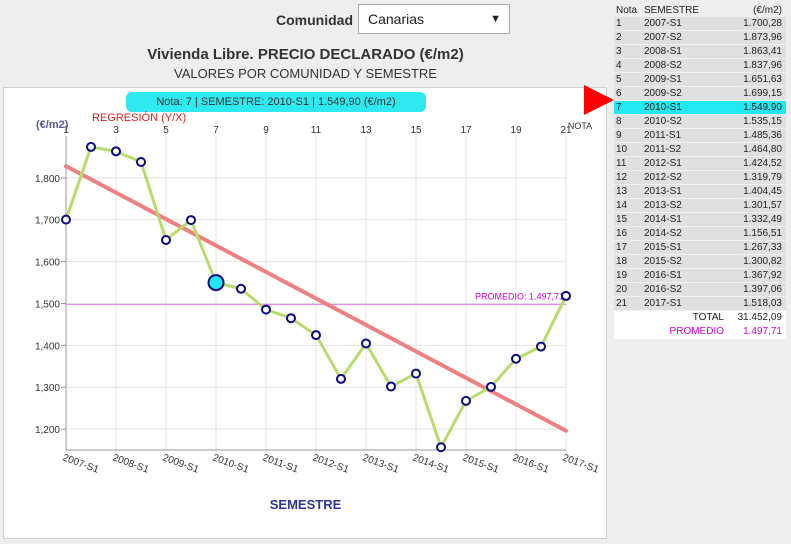  What do you see at coordinates (700, 122) in the screenshot?
I see `table-row: 8 2010-S2 1.535,15` at bounding box center [700, 122].